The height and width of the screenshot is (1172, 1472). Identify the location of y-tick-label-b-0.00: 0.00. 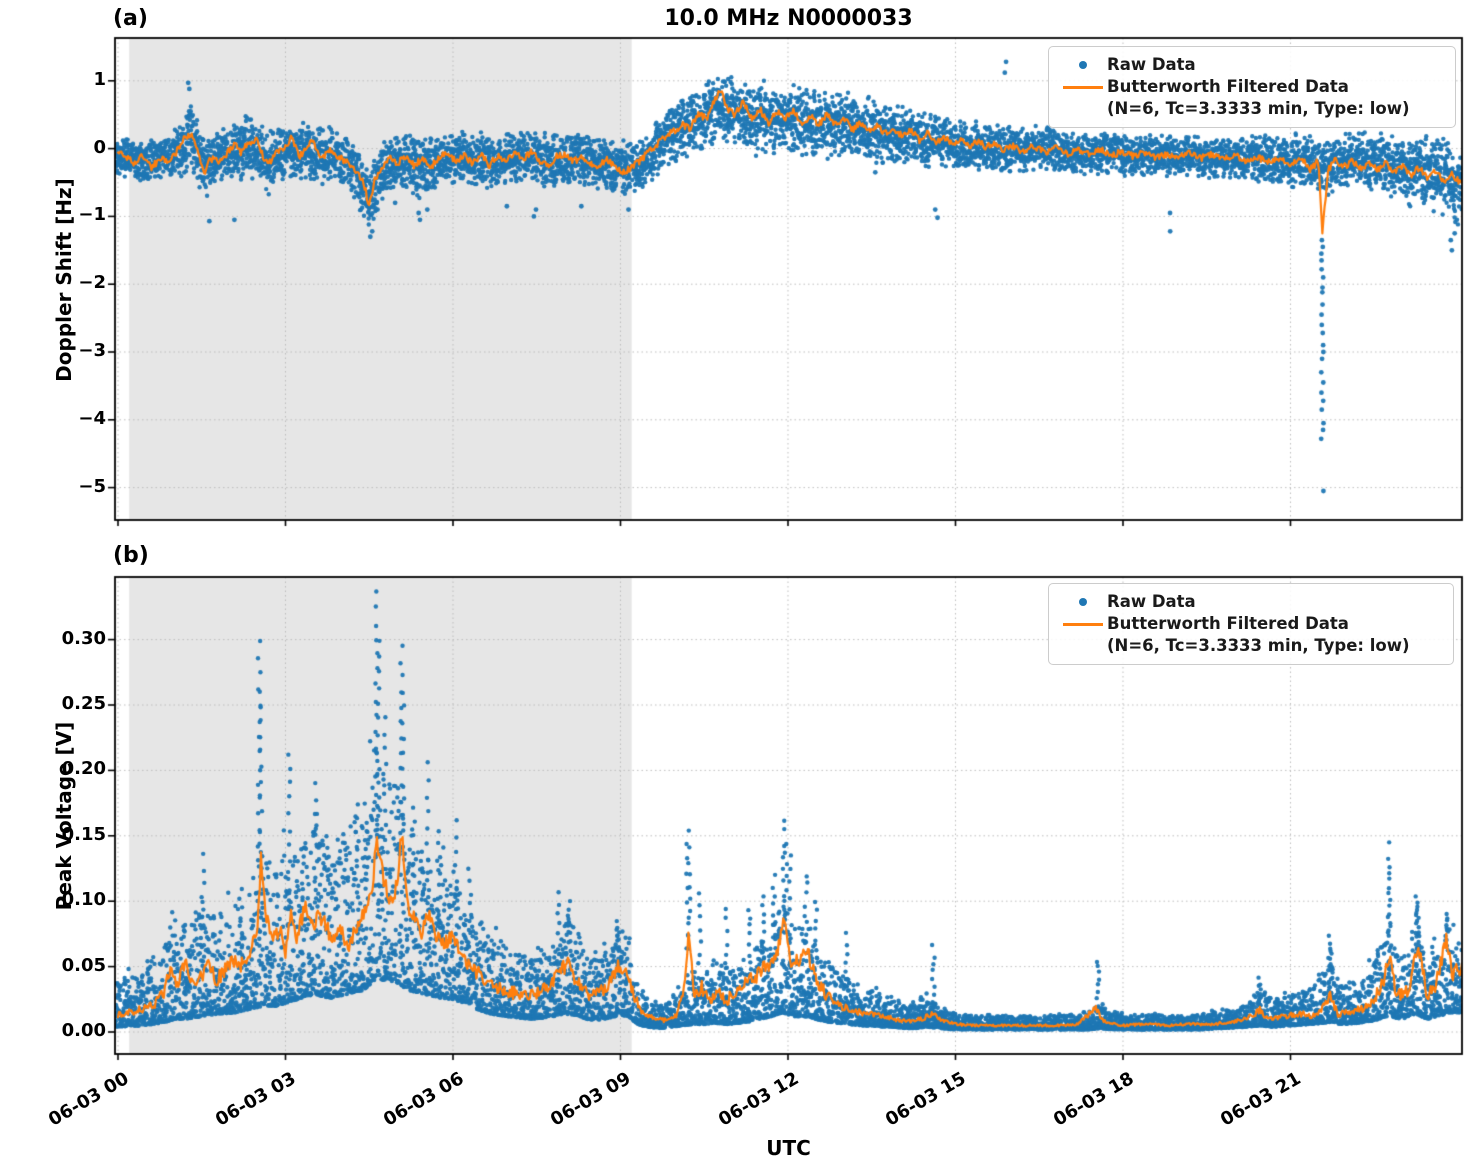
(83, 1030).